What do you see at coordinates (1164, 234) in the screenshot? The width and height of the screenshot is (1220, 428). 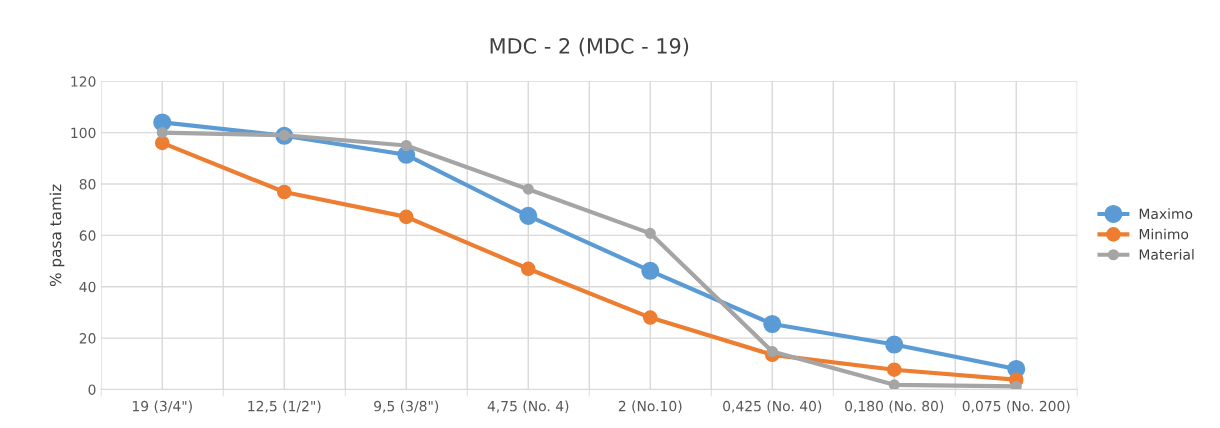 I see `legend-label: Minimo` at bounding box center [1164, 234].